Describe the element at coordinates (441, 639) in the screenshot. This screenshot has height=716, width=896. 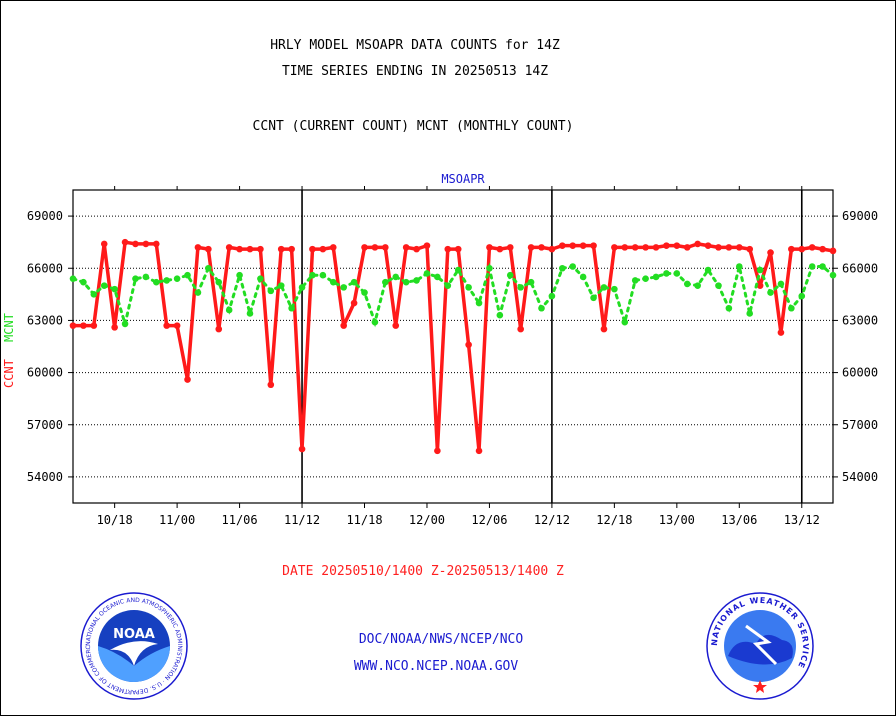
I see `doc-noaa-link: DOC/NOAA/NWS/NCEP/NCO` at that location.